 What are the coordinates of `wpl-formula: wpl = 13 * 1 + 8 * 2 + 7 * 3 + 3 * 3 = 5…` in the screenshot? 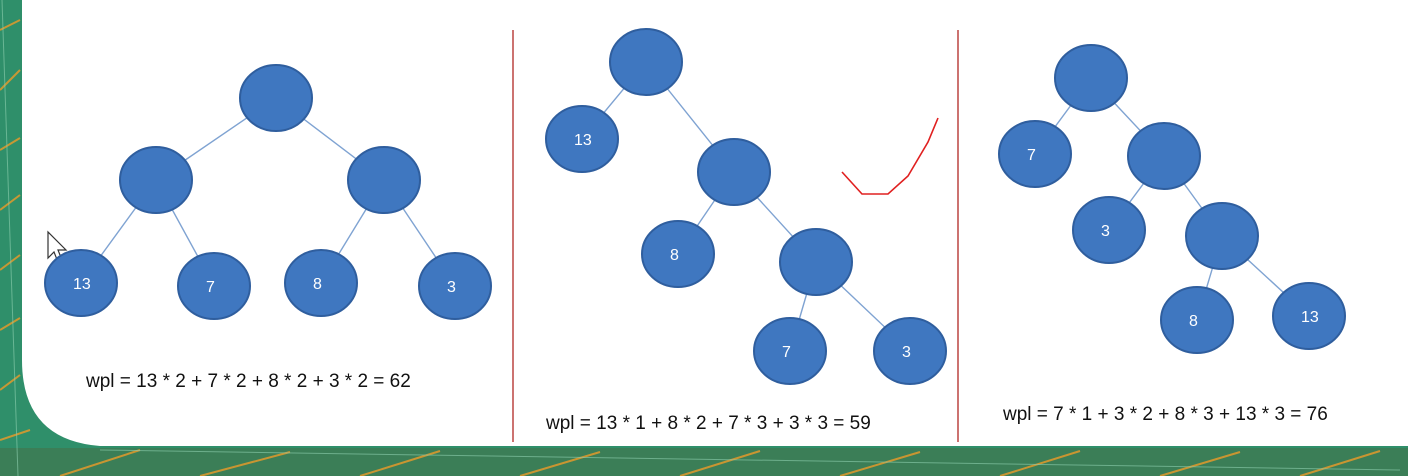 It's located at (708, 423).